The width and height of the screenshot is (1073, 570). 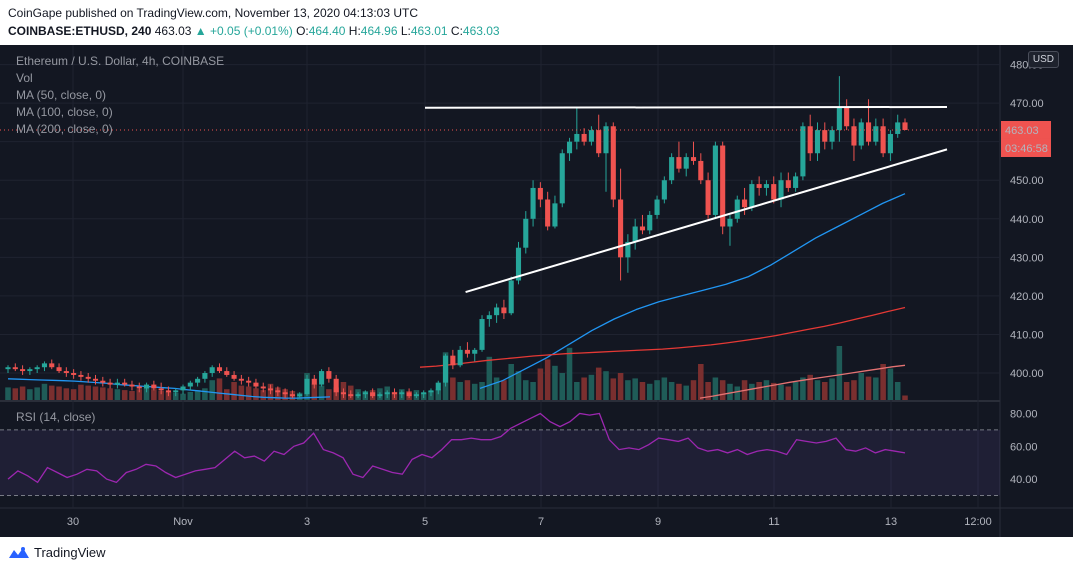 What do you see at coordinates (379, 31) in the screenshot?
I see `high-value: 464.96` at bounding box center [379, 31].